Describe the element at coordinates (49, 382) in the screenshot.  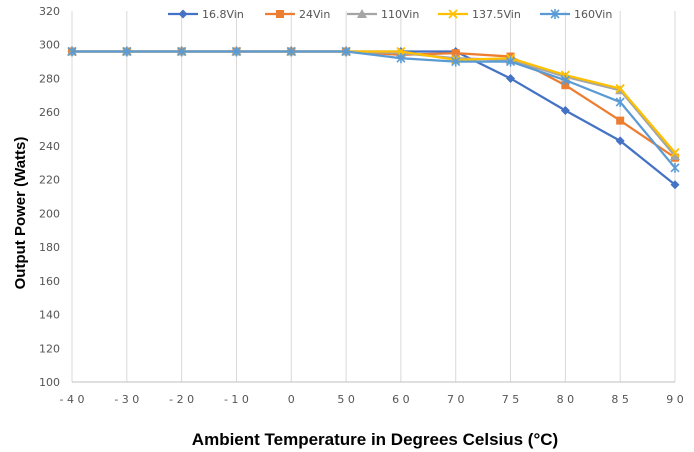
I see `y-tick-label: 100` at that location.